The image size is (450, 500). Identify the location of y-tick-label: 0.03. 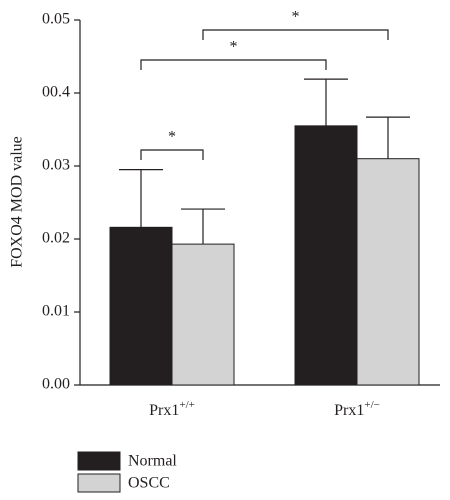
(56, 165).